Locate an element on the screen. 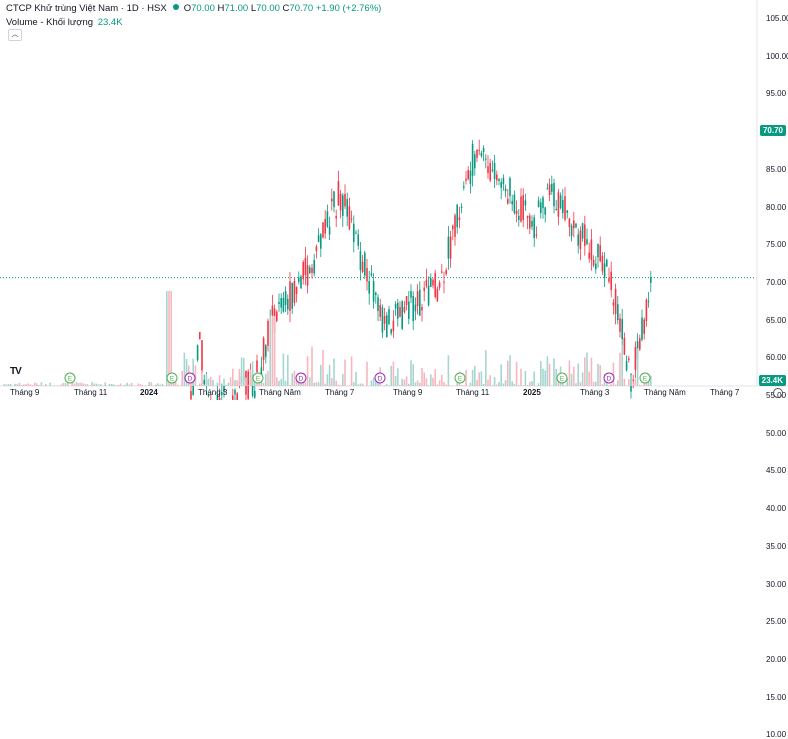 The height and width of the screenshot is (739, 788). event-marker is located at coordinates (301, 378).